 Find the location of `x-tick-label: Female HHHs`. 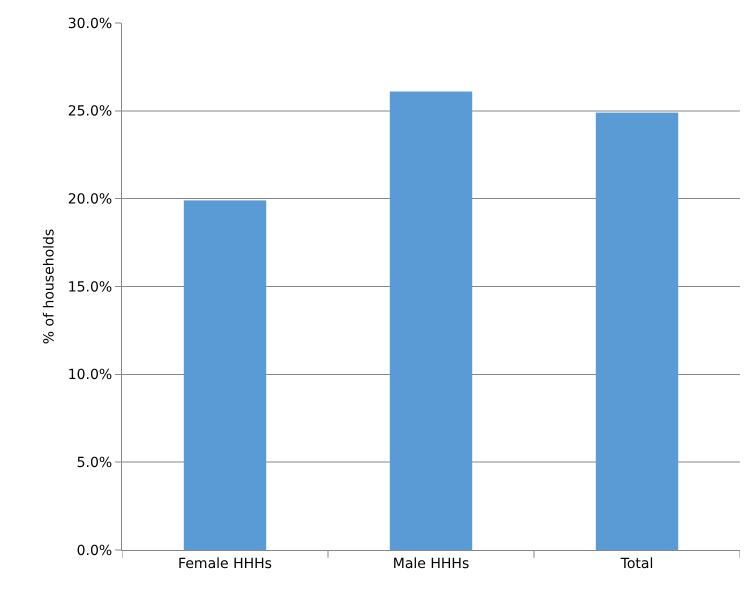

x-tick-label: Female HHHs is located at coordinates (225, 564).